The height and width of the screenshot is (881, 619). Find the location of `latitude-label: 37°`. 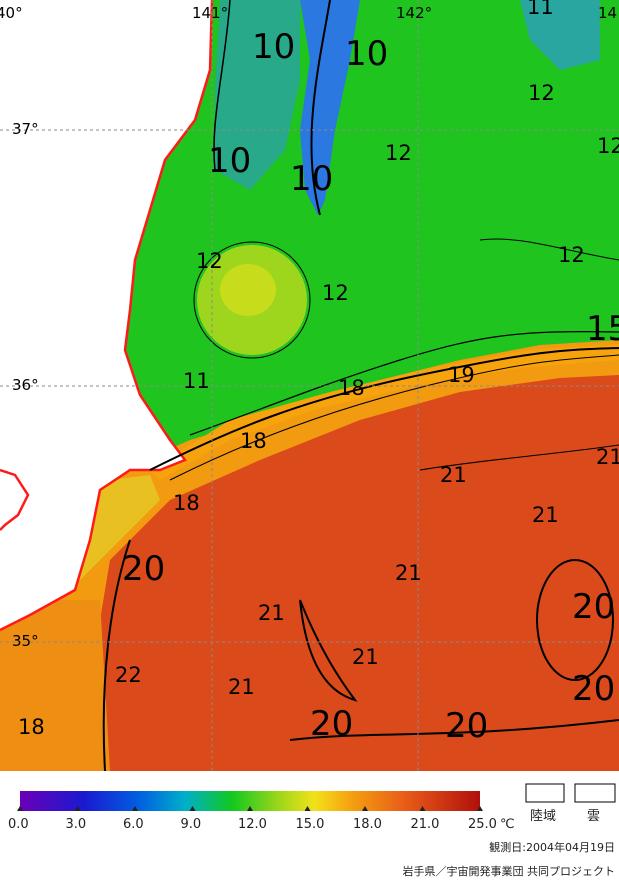

latitude-label: 37° is located at coordinates (25, 129).